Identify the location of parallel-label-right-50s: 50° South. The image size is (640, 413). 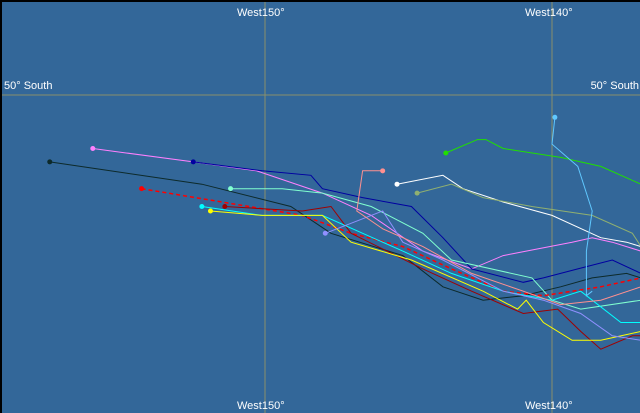
(614, 86).